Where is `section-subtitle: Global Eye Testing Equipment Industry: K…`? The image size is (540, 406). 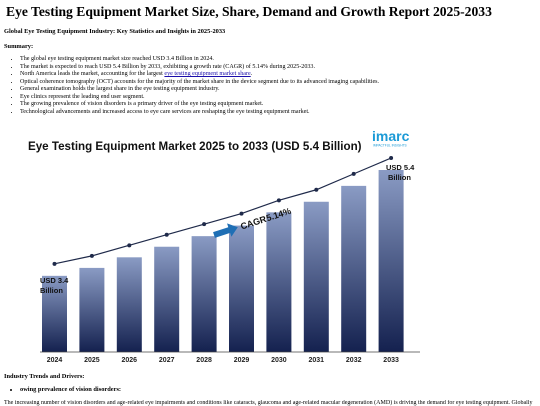
section-subtitle: Global Eye Testing Equipment Industry: K… is located at coordinates (115, 31).